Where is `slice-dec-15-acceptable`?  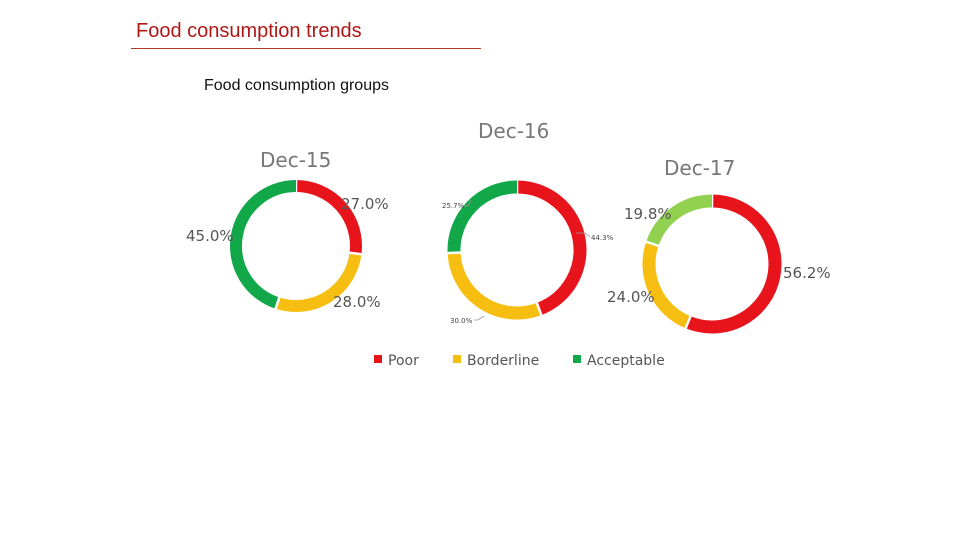 slice-dec-15-acceptable is located at coordinates (263, 244).